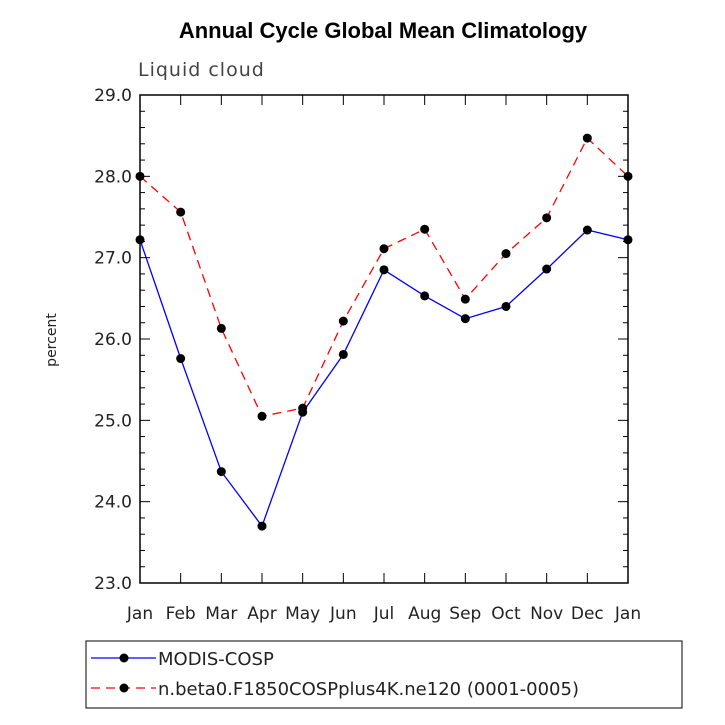 The width and height of the screenshot is (725, 725). What do you see at coordinates (424, 614) in the screenshot?
I see `x-tick-label: Aug` at bounding box center [424, 614].